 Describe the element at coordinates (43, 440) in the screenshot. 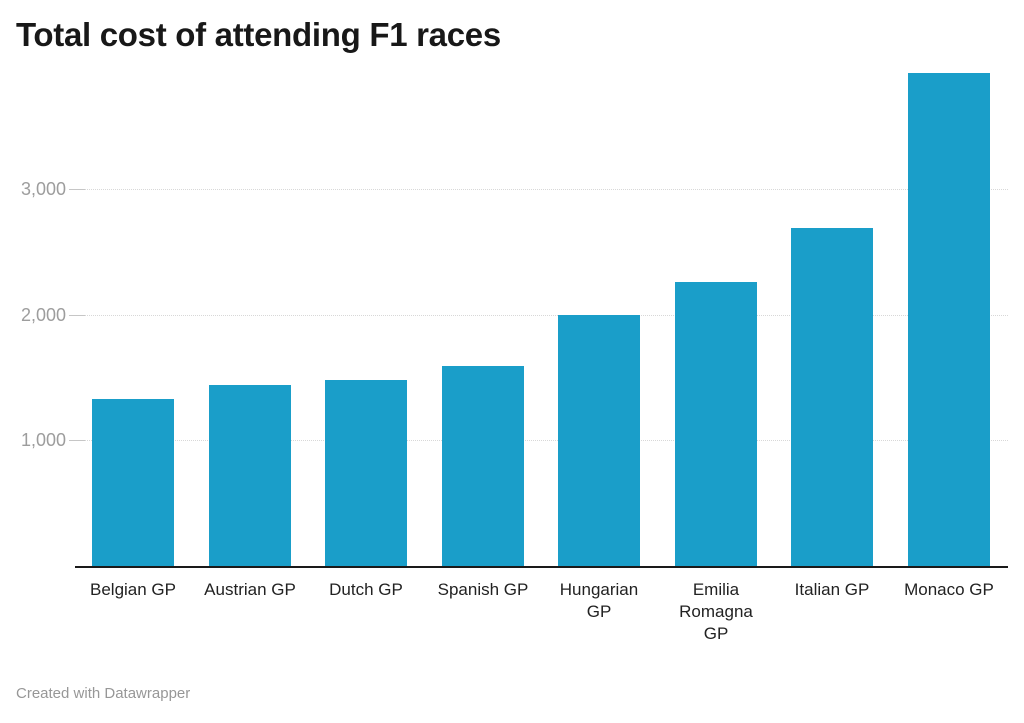

I see `y-tick-label: 1,000` at that location.